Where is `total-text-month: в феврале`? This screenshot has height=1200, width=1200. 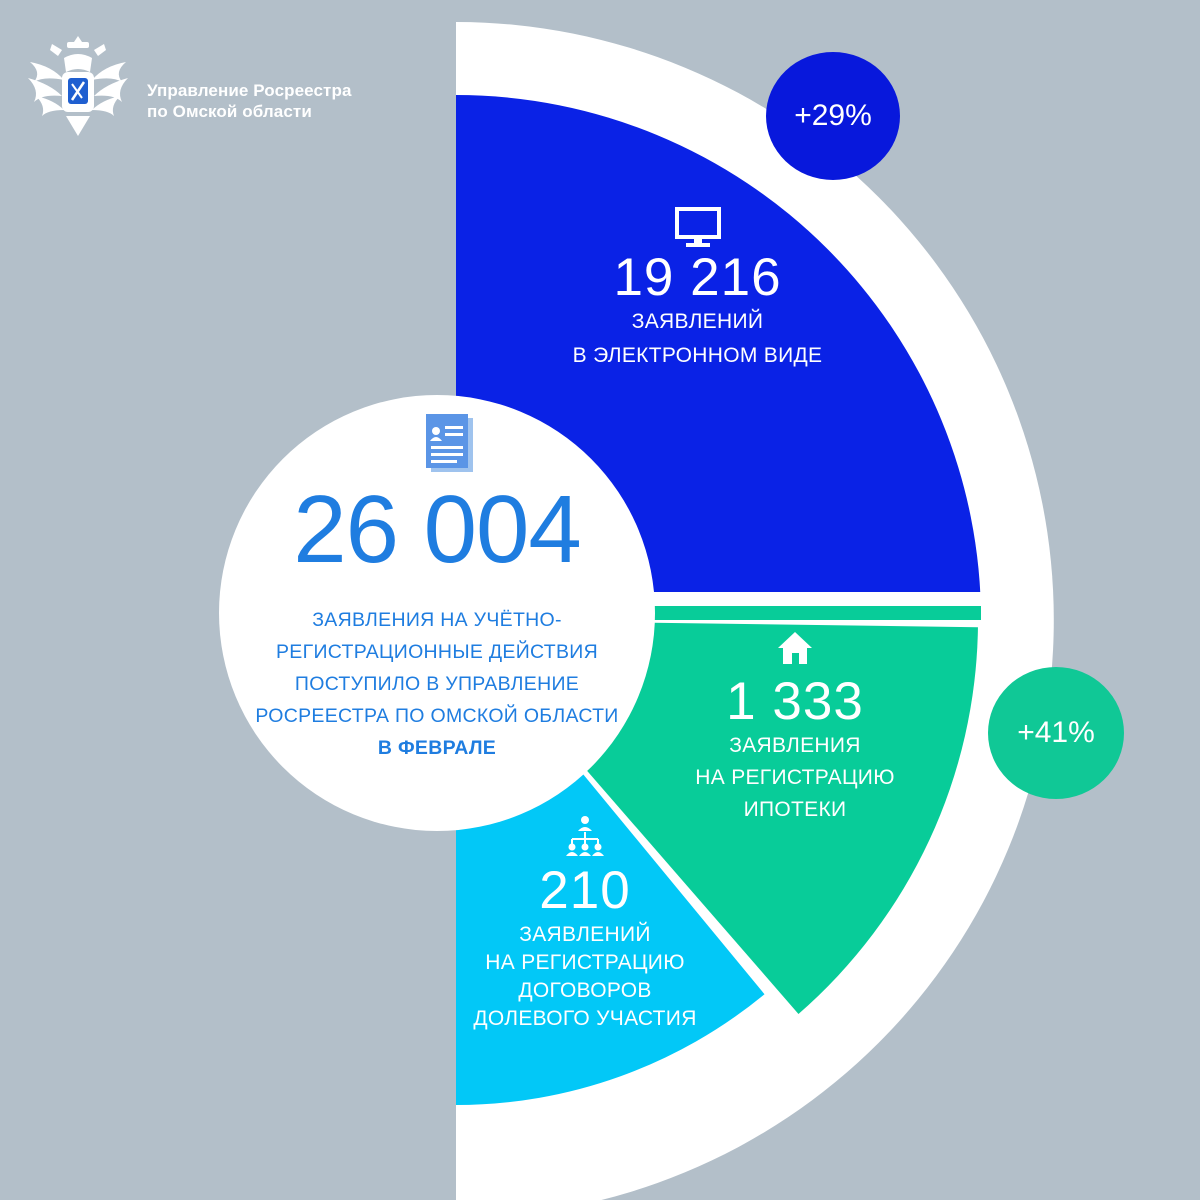
total-text-month: в феврале is located at coordinates (437, 748).